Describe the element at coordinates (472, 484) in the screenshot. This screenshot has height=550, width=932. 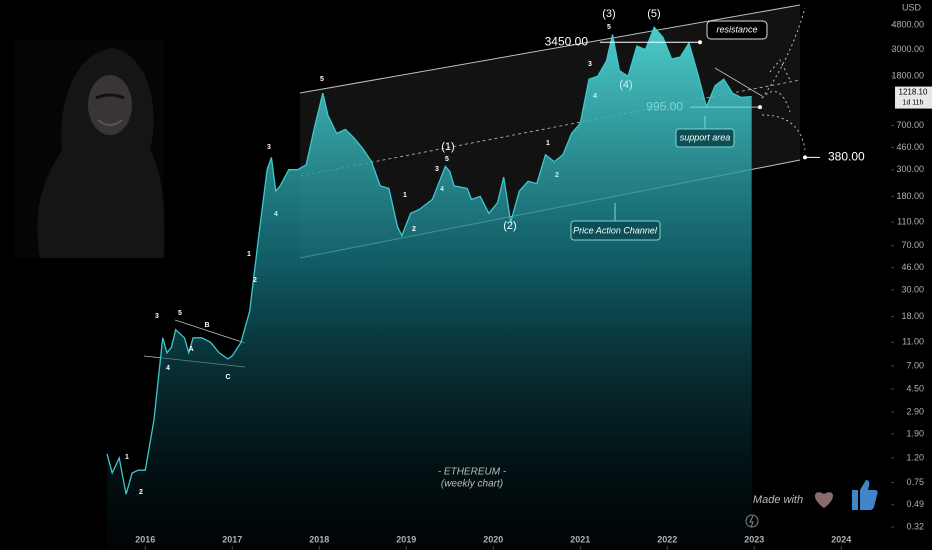
I see `chart-subtitle: (weekly chart)` at that location.